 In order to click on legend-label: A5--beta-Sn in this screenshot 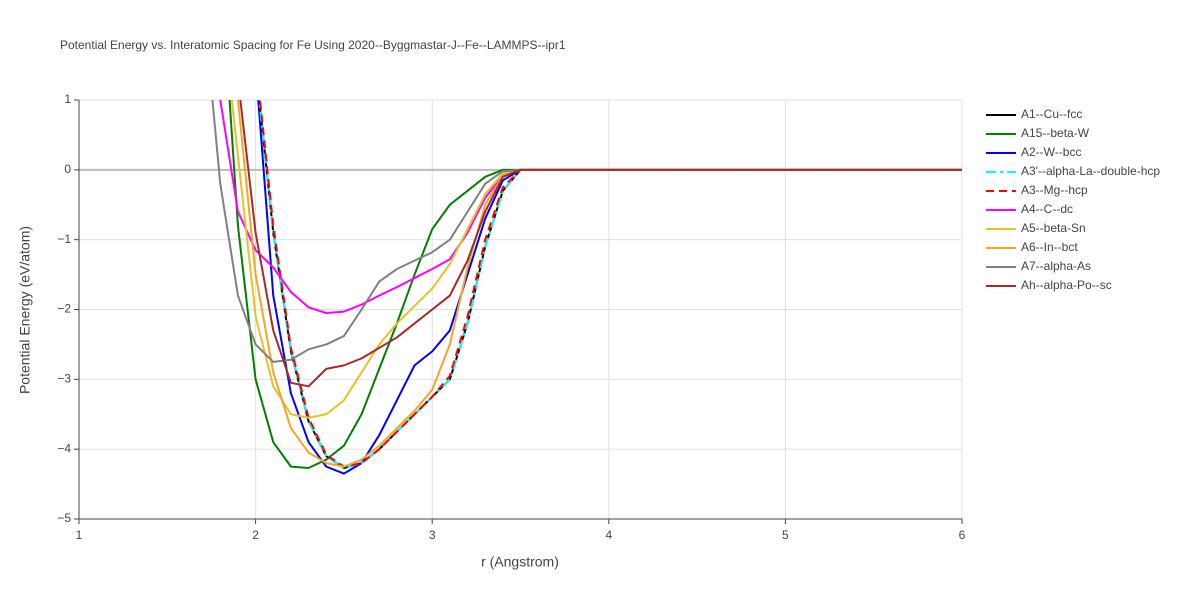, I will do `click(1053, 228)`.